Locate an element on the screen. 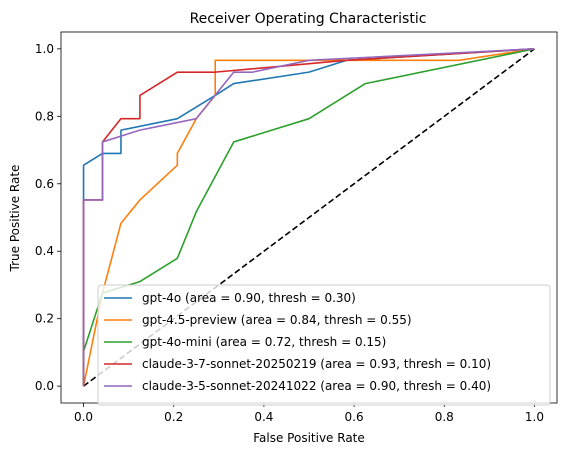  y-tick-label: 0.4 is located at coordinates (44, 251).